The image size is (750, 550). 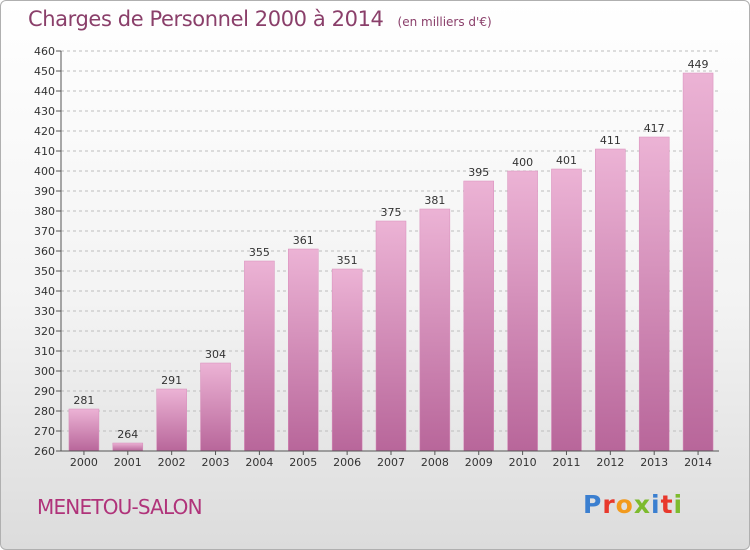 What do you see at coordinates (84, 430) in the screenshot?
I see `bar-2000` at bounding box center [84, 430].